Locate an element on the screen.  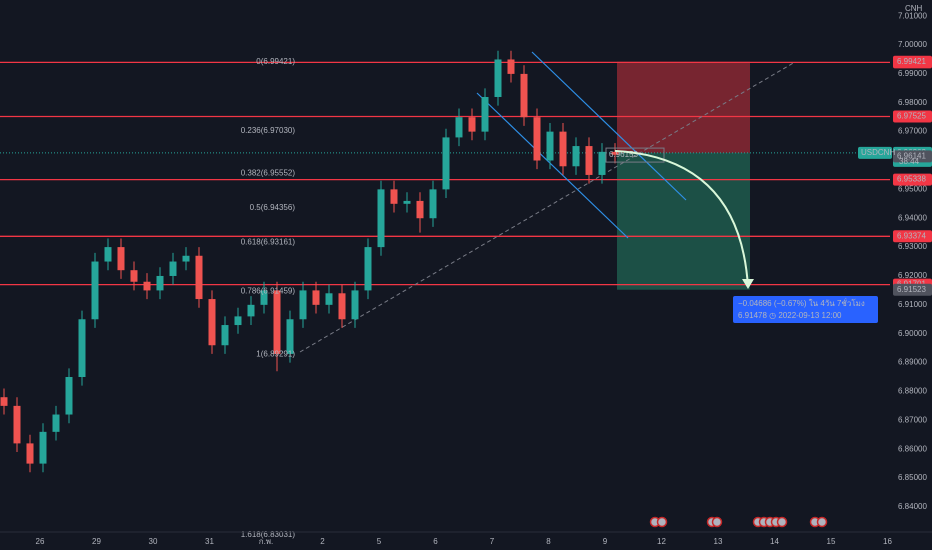
fib-label: 0.5(6.94356) is located at coordinates (273, 207).